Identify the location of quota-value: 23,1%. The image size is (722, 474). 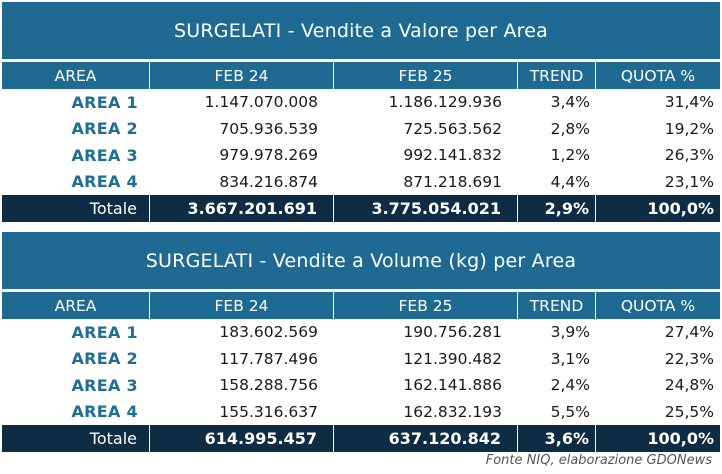
(689, 181).